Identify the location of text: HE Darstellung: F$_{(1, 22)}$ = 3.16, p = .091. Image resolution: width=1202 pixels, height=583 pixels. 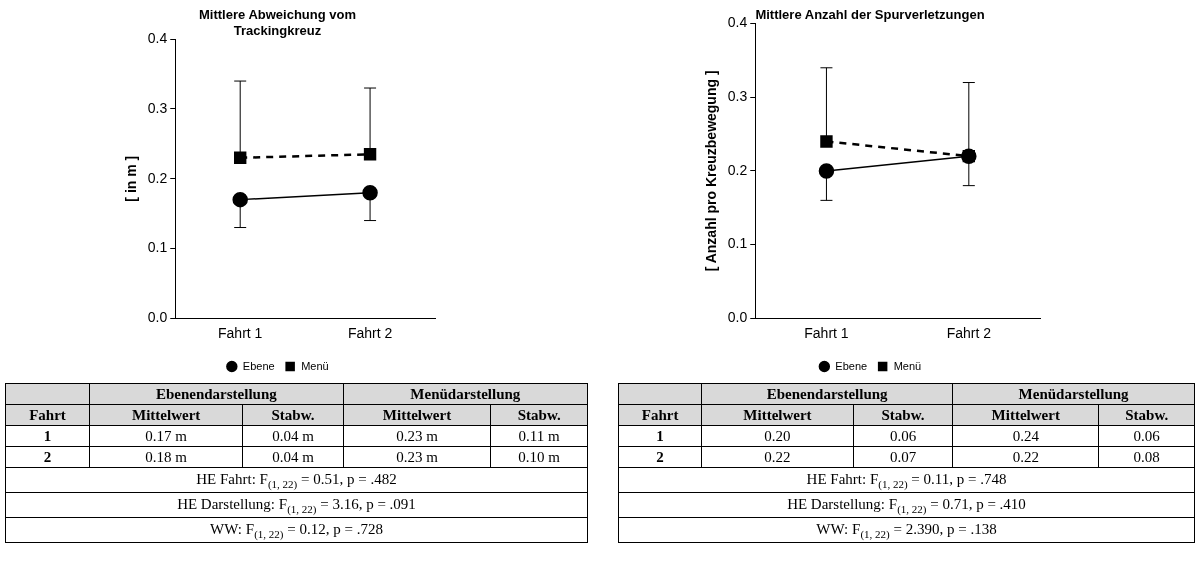
(296, 505).